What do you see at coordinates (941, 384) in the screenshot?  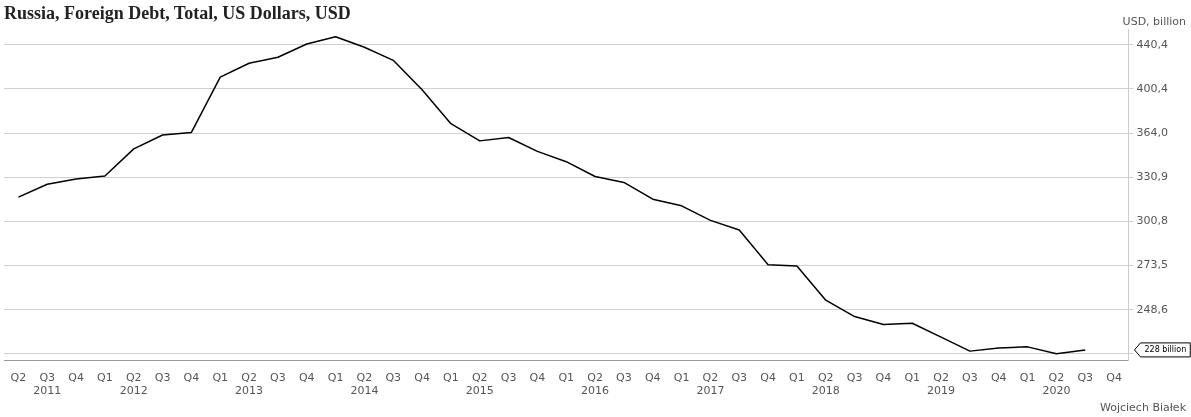 I see `x-tick-label: Q2 2019` at bounding box center [941, 384].